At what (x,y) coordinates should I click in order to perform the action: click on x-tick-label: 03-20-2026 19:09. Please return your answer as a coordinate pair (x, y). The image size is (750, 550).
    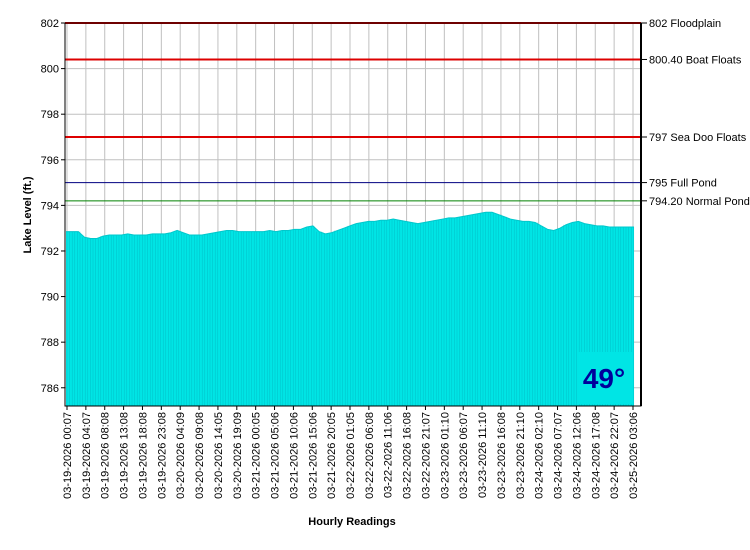
    Looking at the image, I should click on (238, 455).